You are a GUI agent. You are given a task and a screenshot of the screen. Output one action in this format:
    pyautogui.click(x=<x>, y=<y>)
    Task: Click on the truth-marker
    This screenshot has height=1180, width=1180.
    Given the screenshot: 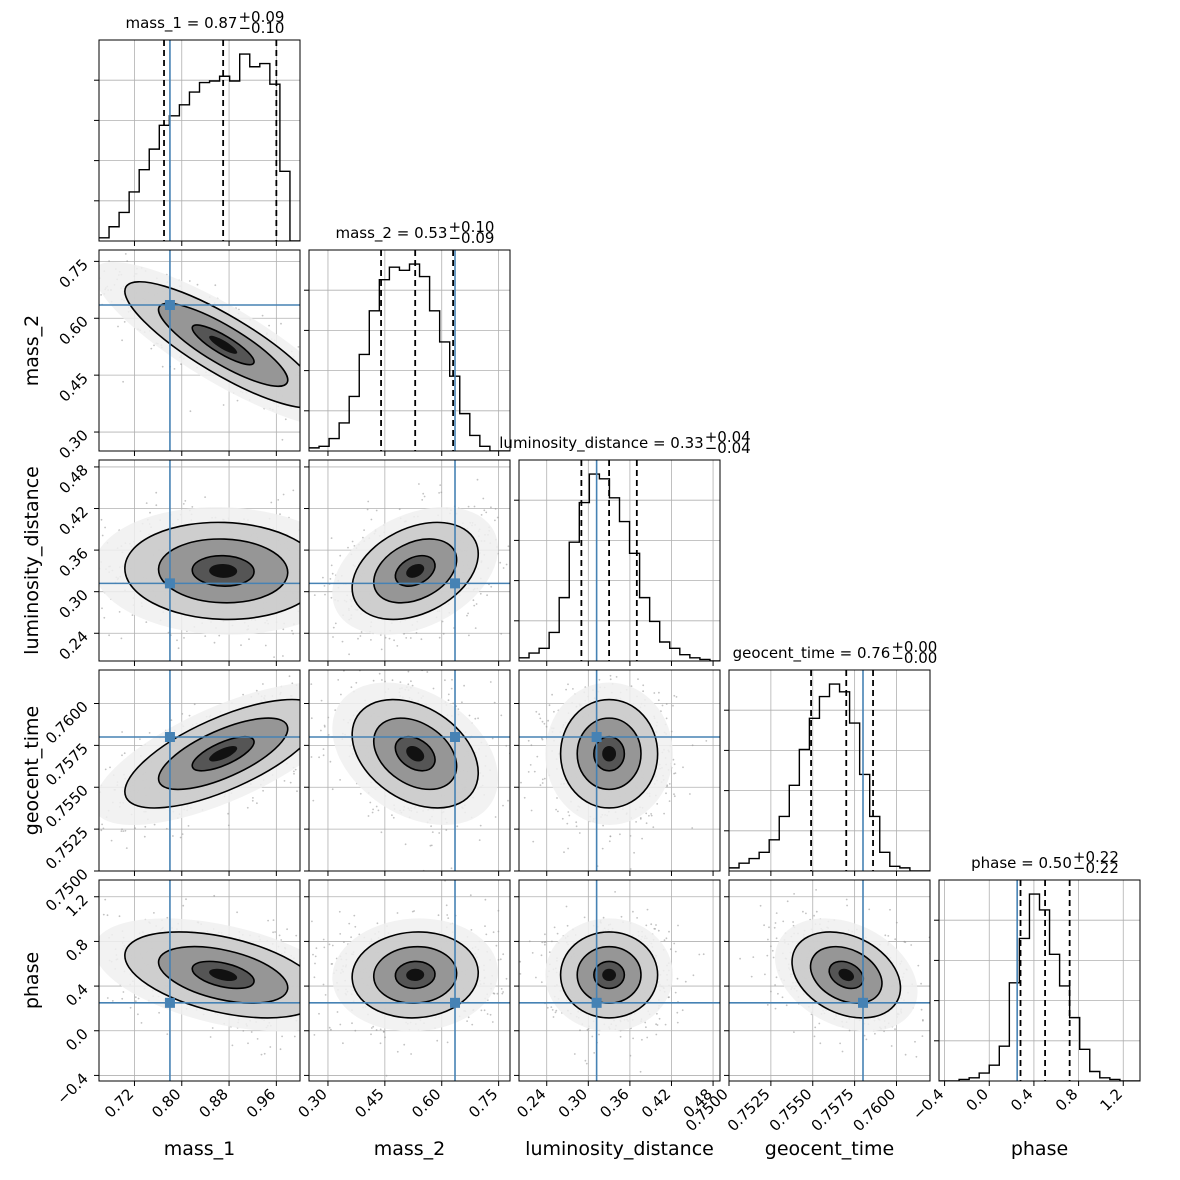 What is the action you would take?
    pyautogui.click(x=169, y=583)
    